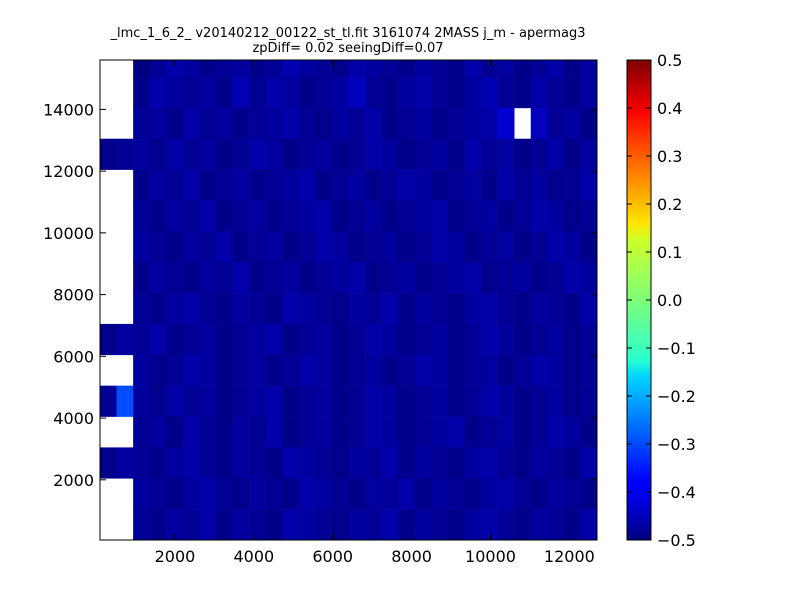 The image size is (800, 600). Describe the element at coordinates (669, 300) in the screenshot. I see `colorbar-tick-label: 0.0` at that location.